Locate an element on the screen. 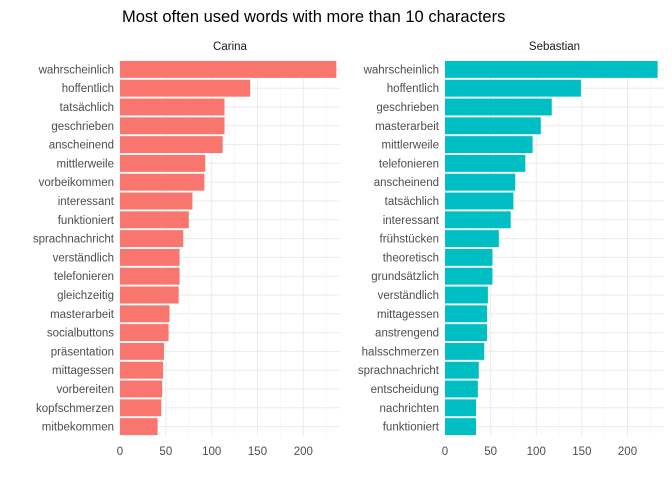 Image resolution: width=672 pixels, height=480 pixels. category-label: halsschmerzen is located at coordinates (400, 352).